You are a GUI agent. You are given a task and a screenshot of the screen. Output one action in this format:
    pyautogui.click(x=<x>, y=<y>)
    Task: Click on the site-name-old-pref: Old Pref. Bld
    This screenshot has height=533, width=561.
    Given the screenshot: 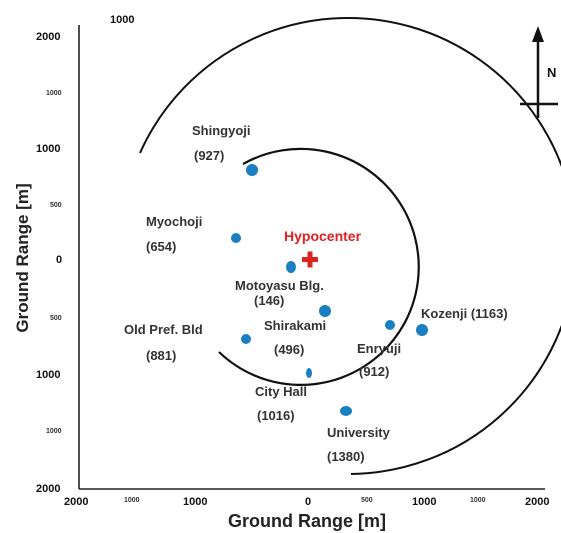 What is the action you would take?
    pyautogui.click(x=163, y=329)
    